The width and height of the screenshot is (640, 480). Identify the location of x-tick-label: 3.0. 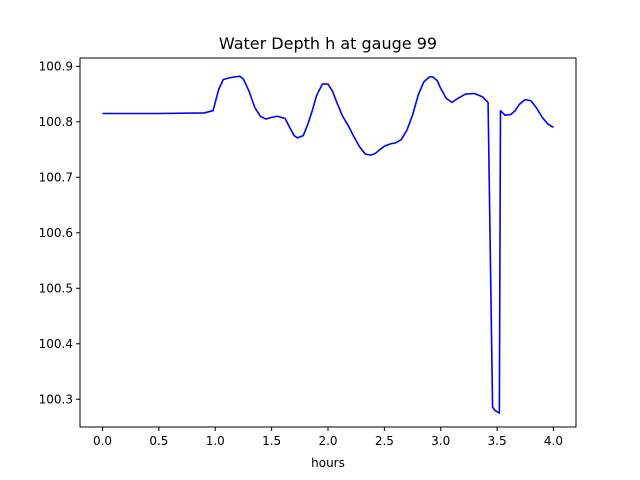
(440, 441).